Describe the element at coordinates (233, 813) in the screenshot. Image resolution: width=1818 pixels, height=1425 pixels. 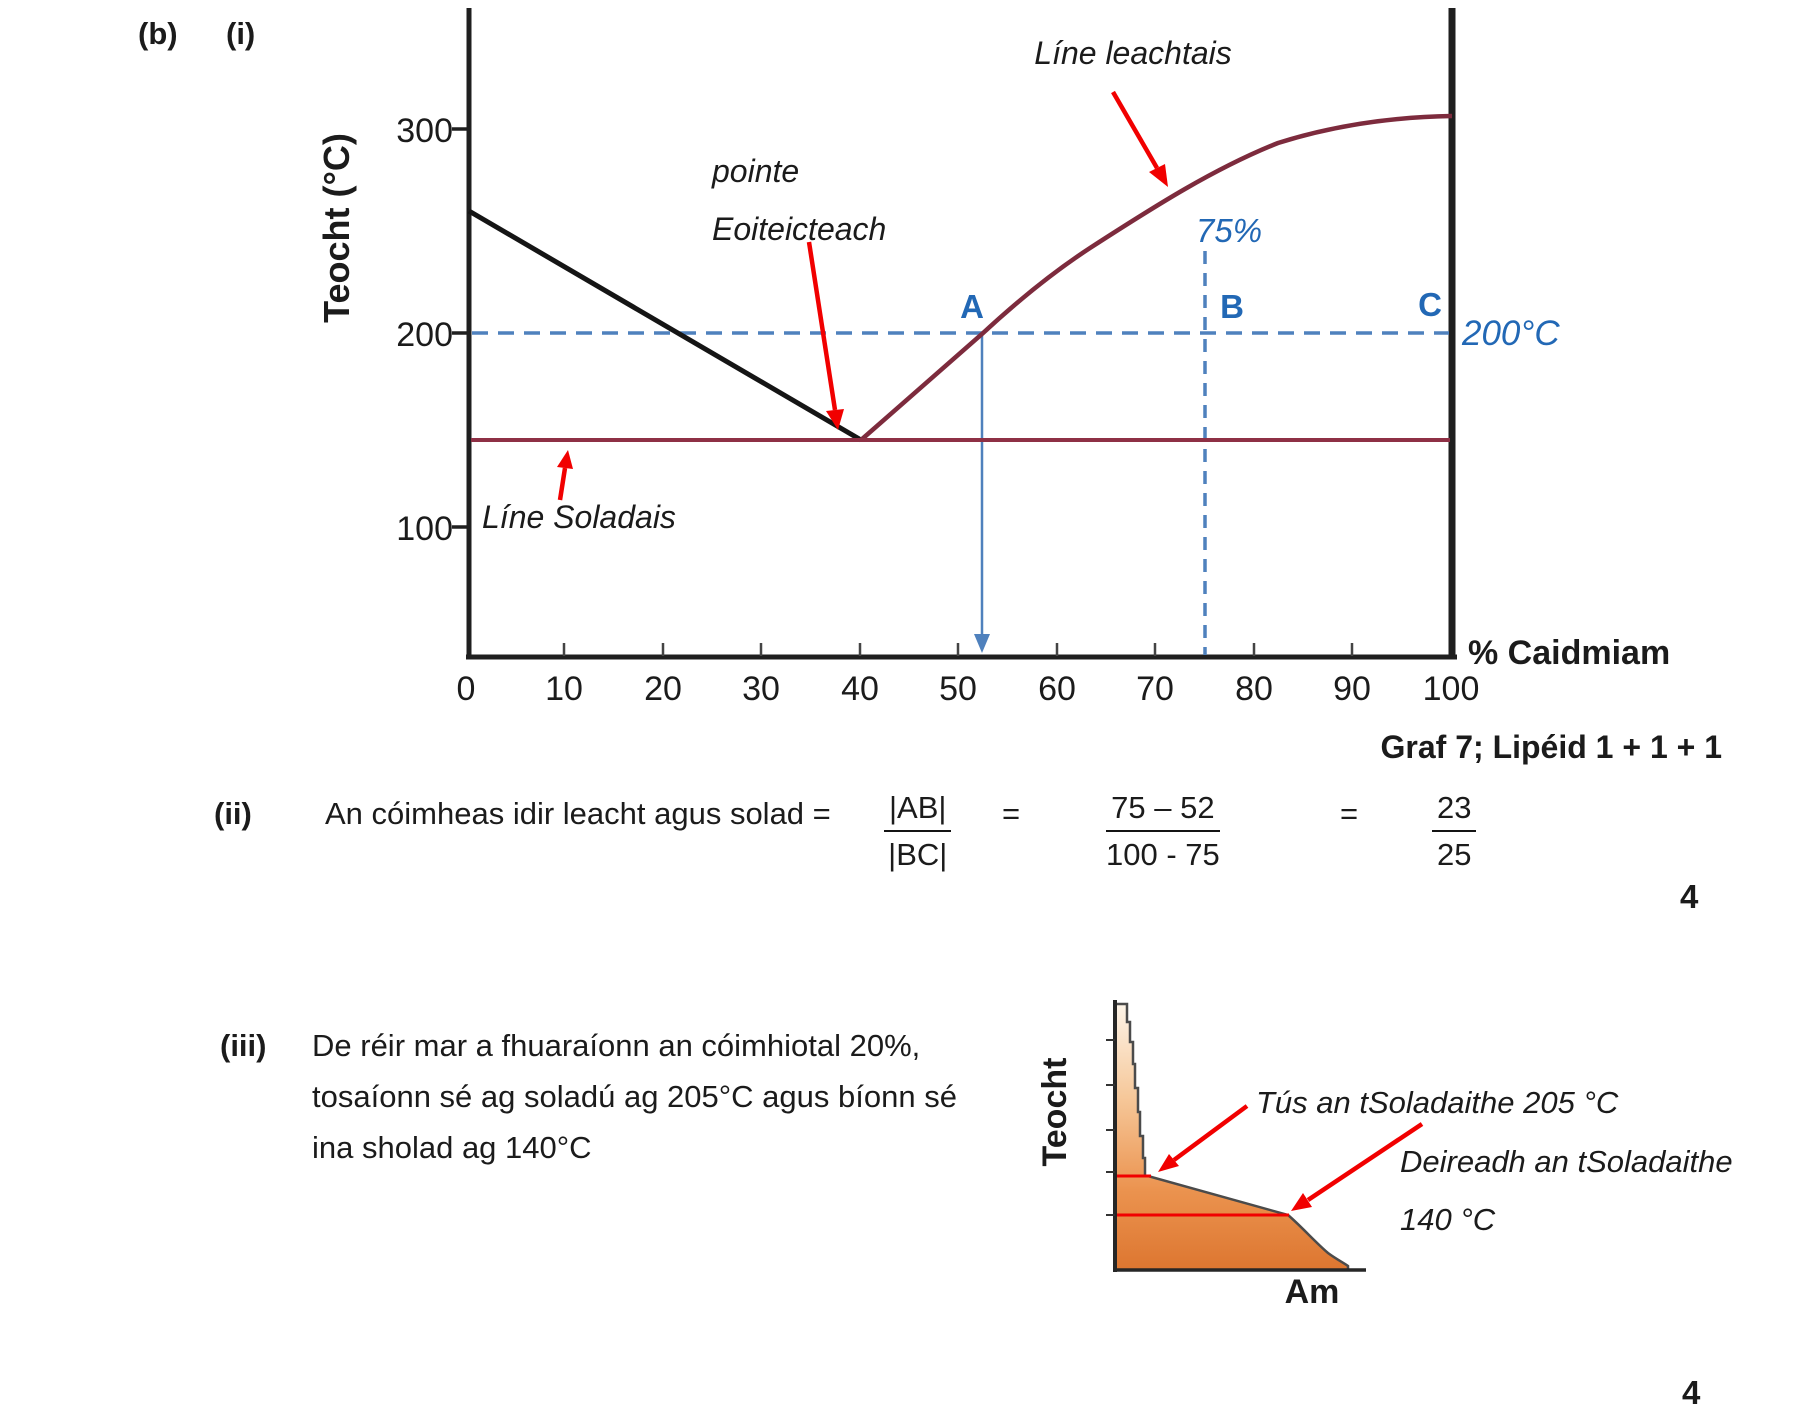
I see `part-label-ii: (ii)` at that location.